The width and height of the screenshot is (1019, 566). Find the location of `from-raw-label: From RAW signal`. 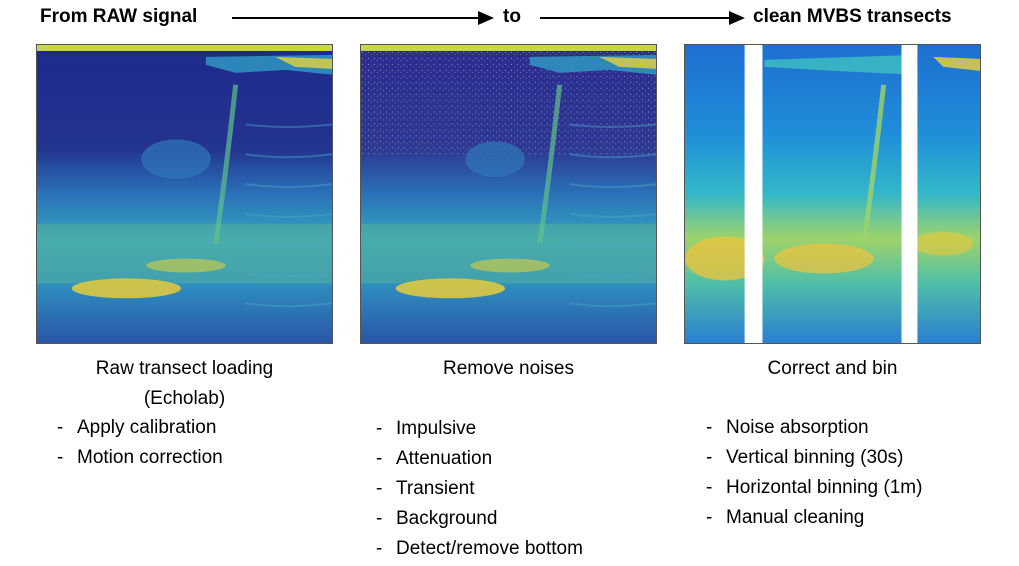

from-raw-label: From RAW signal is located at coordinates (119, 16).